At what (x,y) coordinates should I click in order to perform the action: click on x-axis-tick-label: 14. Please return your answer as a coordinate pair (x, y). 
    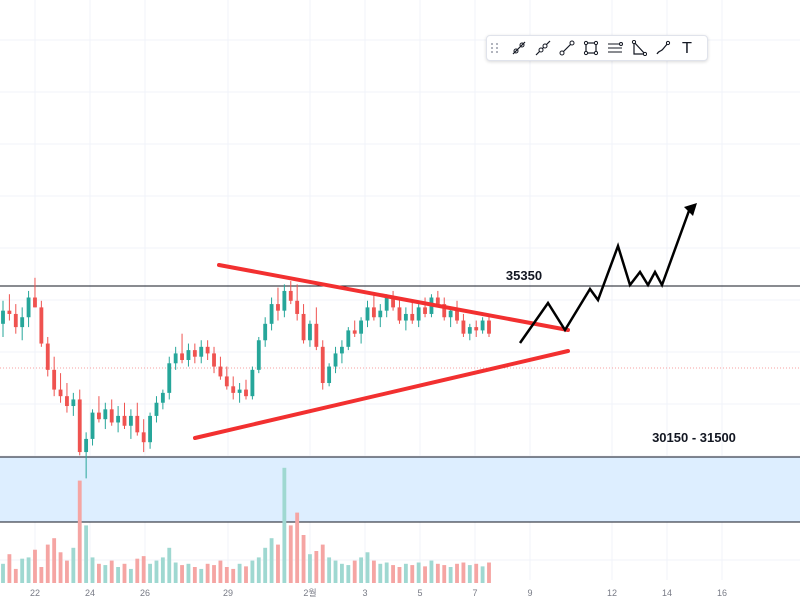
    Looking at the image, I should click on (667, 593).